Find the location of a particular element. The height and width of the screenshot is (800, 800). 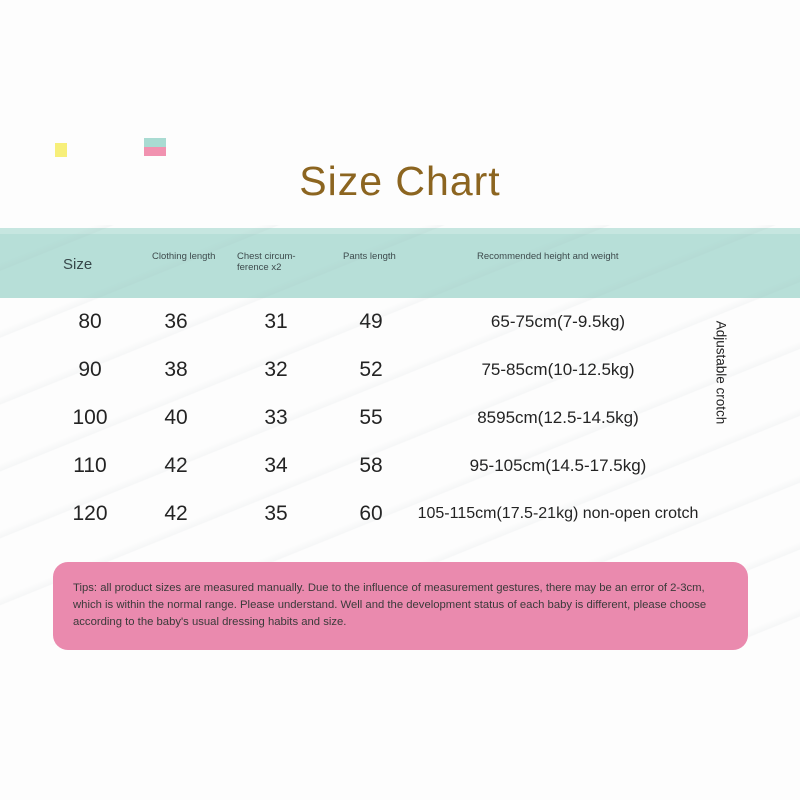

teal-pink-rectangle-decoration is located at coordinates (155, 147).